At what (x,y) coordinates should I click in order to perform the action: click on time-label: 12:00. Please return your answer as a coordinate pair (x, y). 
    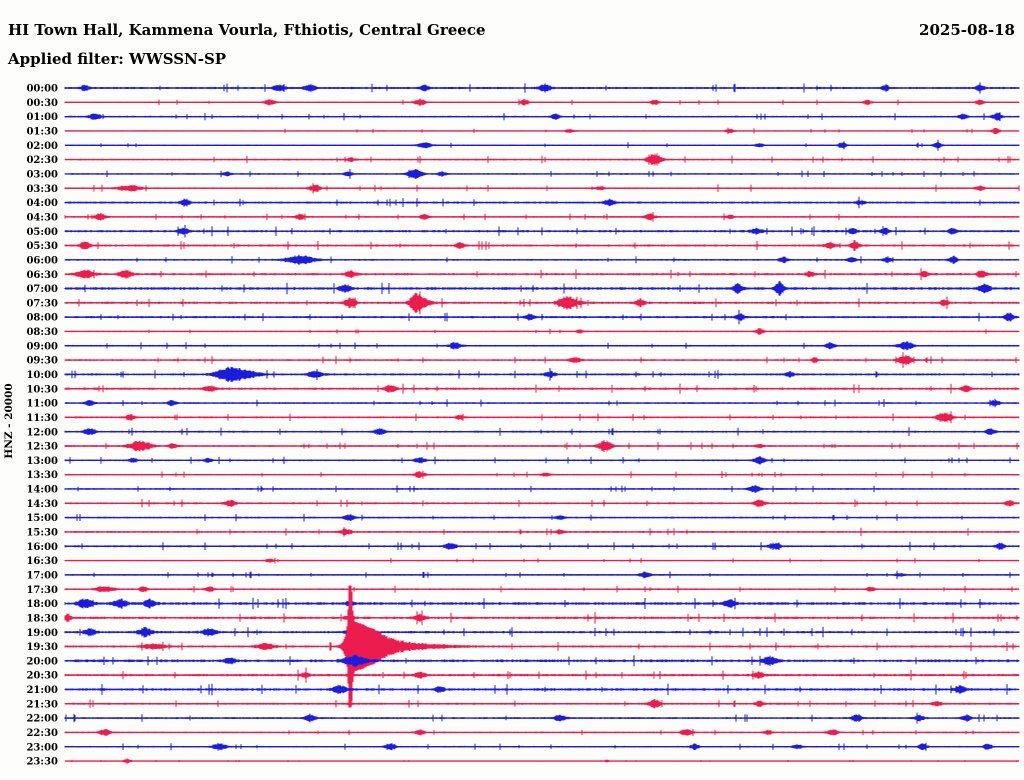
    Looking at the image, I should click on (42, 432).